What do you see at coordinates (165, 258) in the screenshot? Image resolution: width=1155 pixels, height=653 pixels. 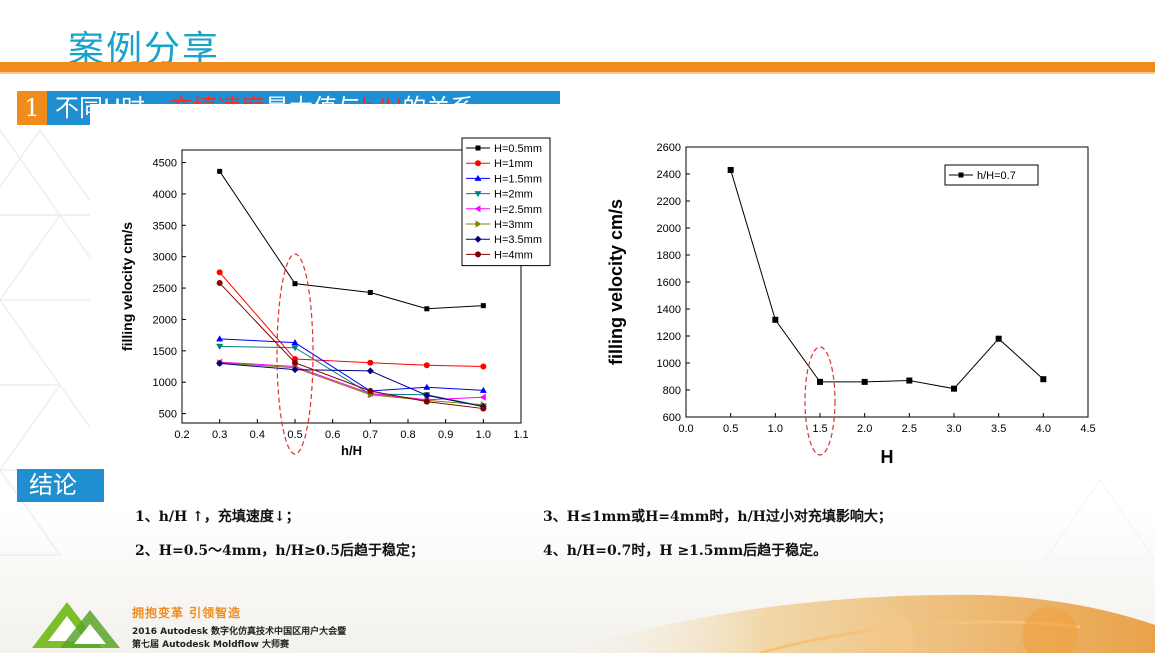 I see `y-tick-label: 3000` at bounding box center [165, 258].